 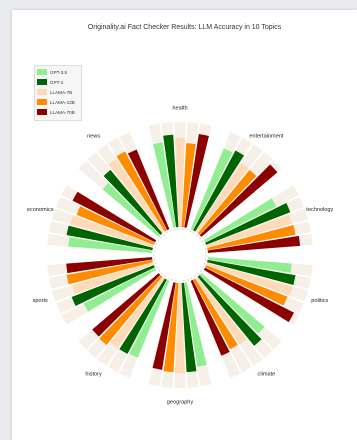 I want to click on legend-label: GPT-3.5, so click(x=59, y=72).